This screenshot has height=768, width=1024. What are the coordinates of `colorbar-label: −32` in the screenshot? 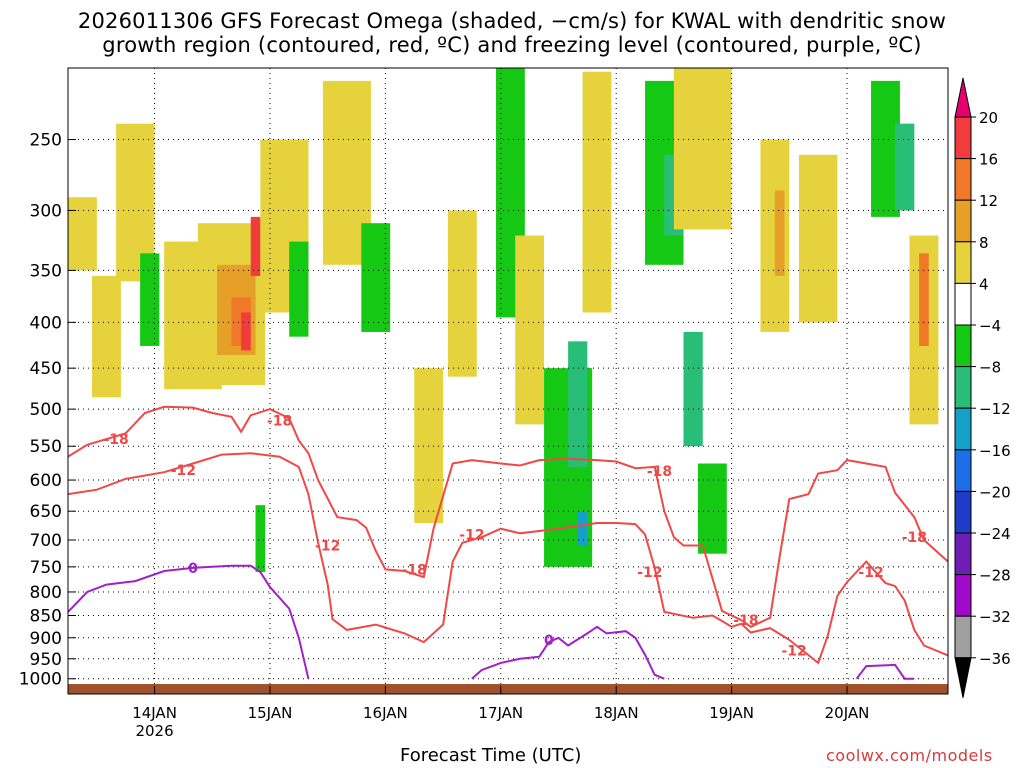 It's located at (995, 617).